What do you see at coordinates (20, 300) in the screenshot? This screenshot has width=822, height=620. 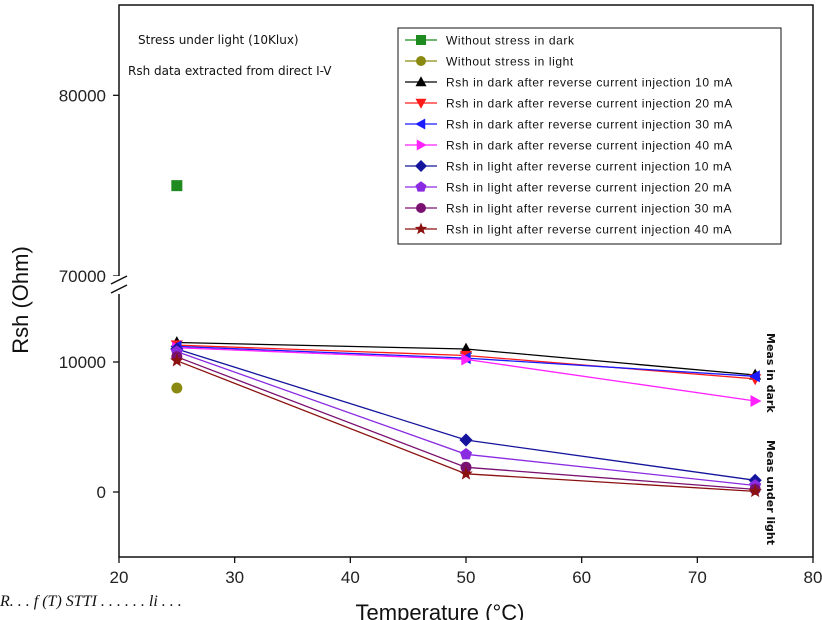 I see `y-axis-title: Rsh (Ohm)` at bounding box center [20, 300].